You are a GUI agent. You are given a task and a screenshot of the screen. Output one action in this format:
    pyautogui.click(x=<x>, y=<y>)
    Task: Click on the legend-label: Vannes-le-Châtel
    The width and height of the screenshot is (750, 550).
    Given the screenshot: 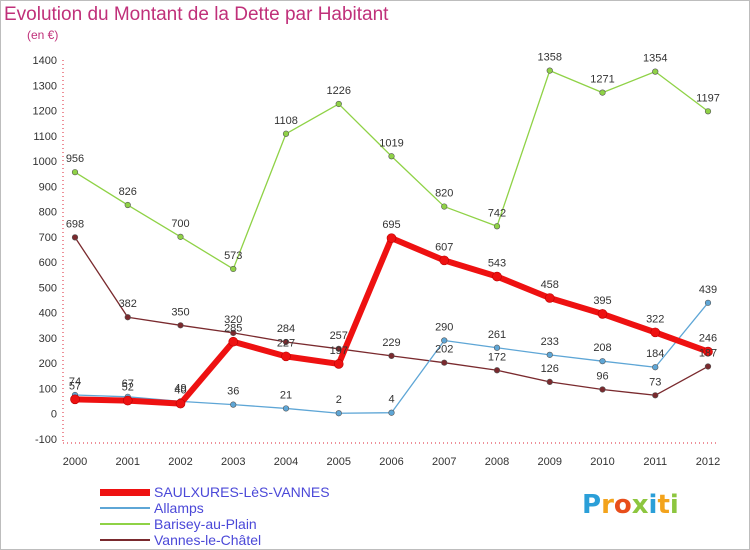 What is the action you would take?
    pyautogui.click(x=208, y=540)
    